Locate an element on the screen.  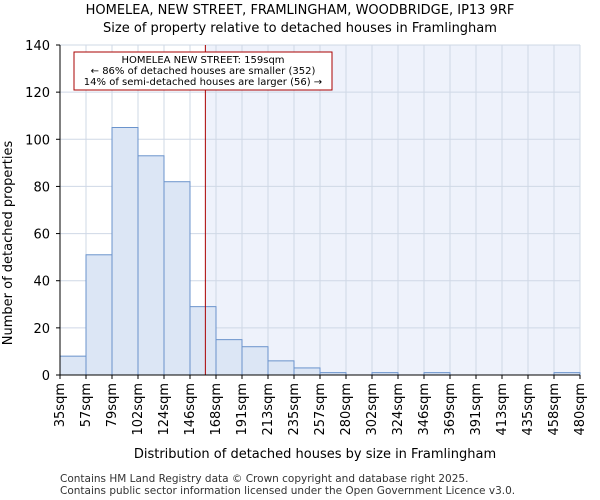
x-tick-label: 324sqm is located at coordinates (398, 409).